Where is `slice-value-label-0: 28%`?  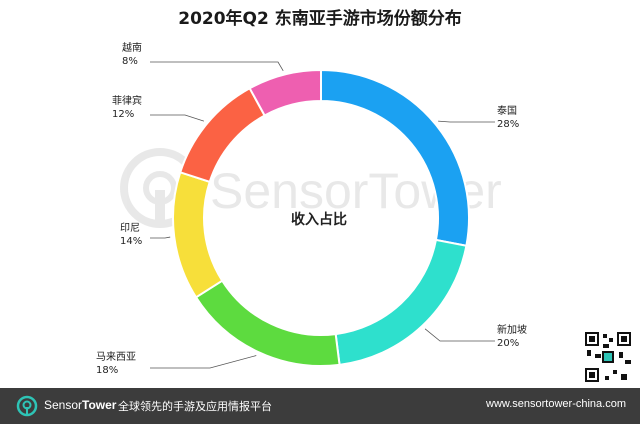
slice-value-label-0: 28% is located at coordinates (508, 124).